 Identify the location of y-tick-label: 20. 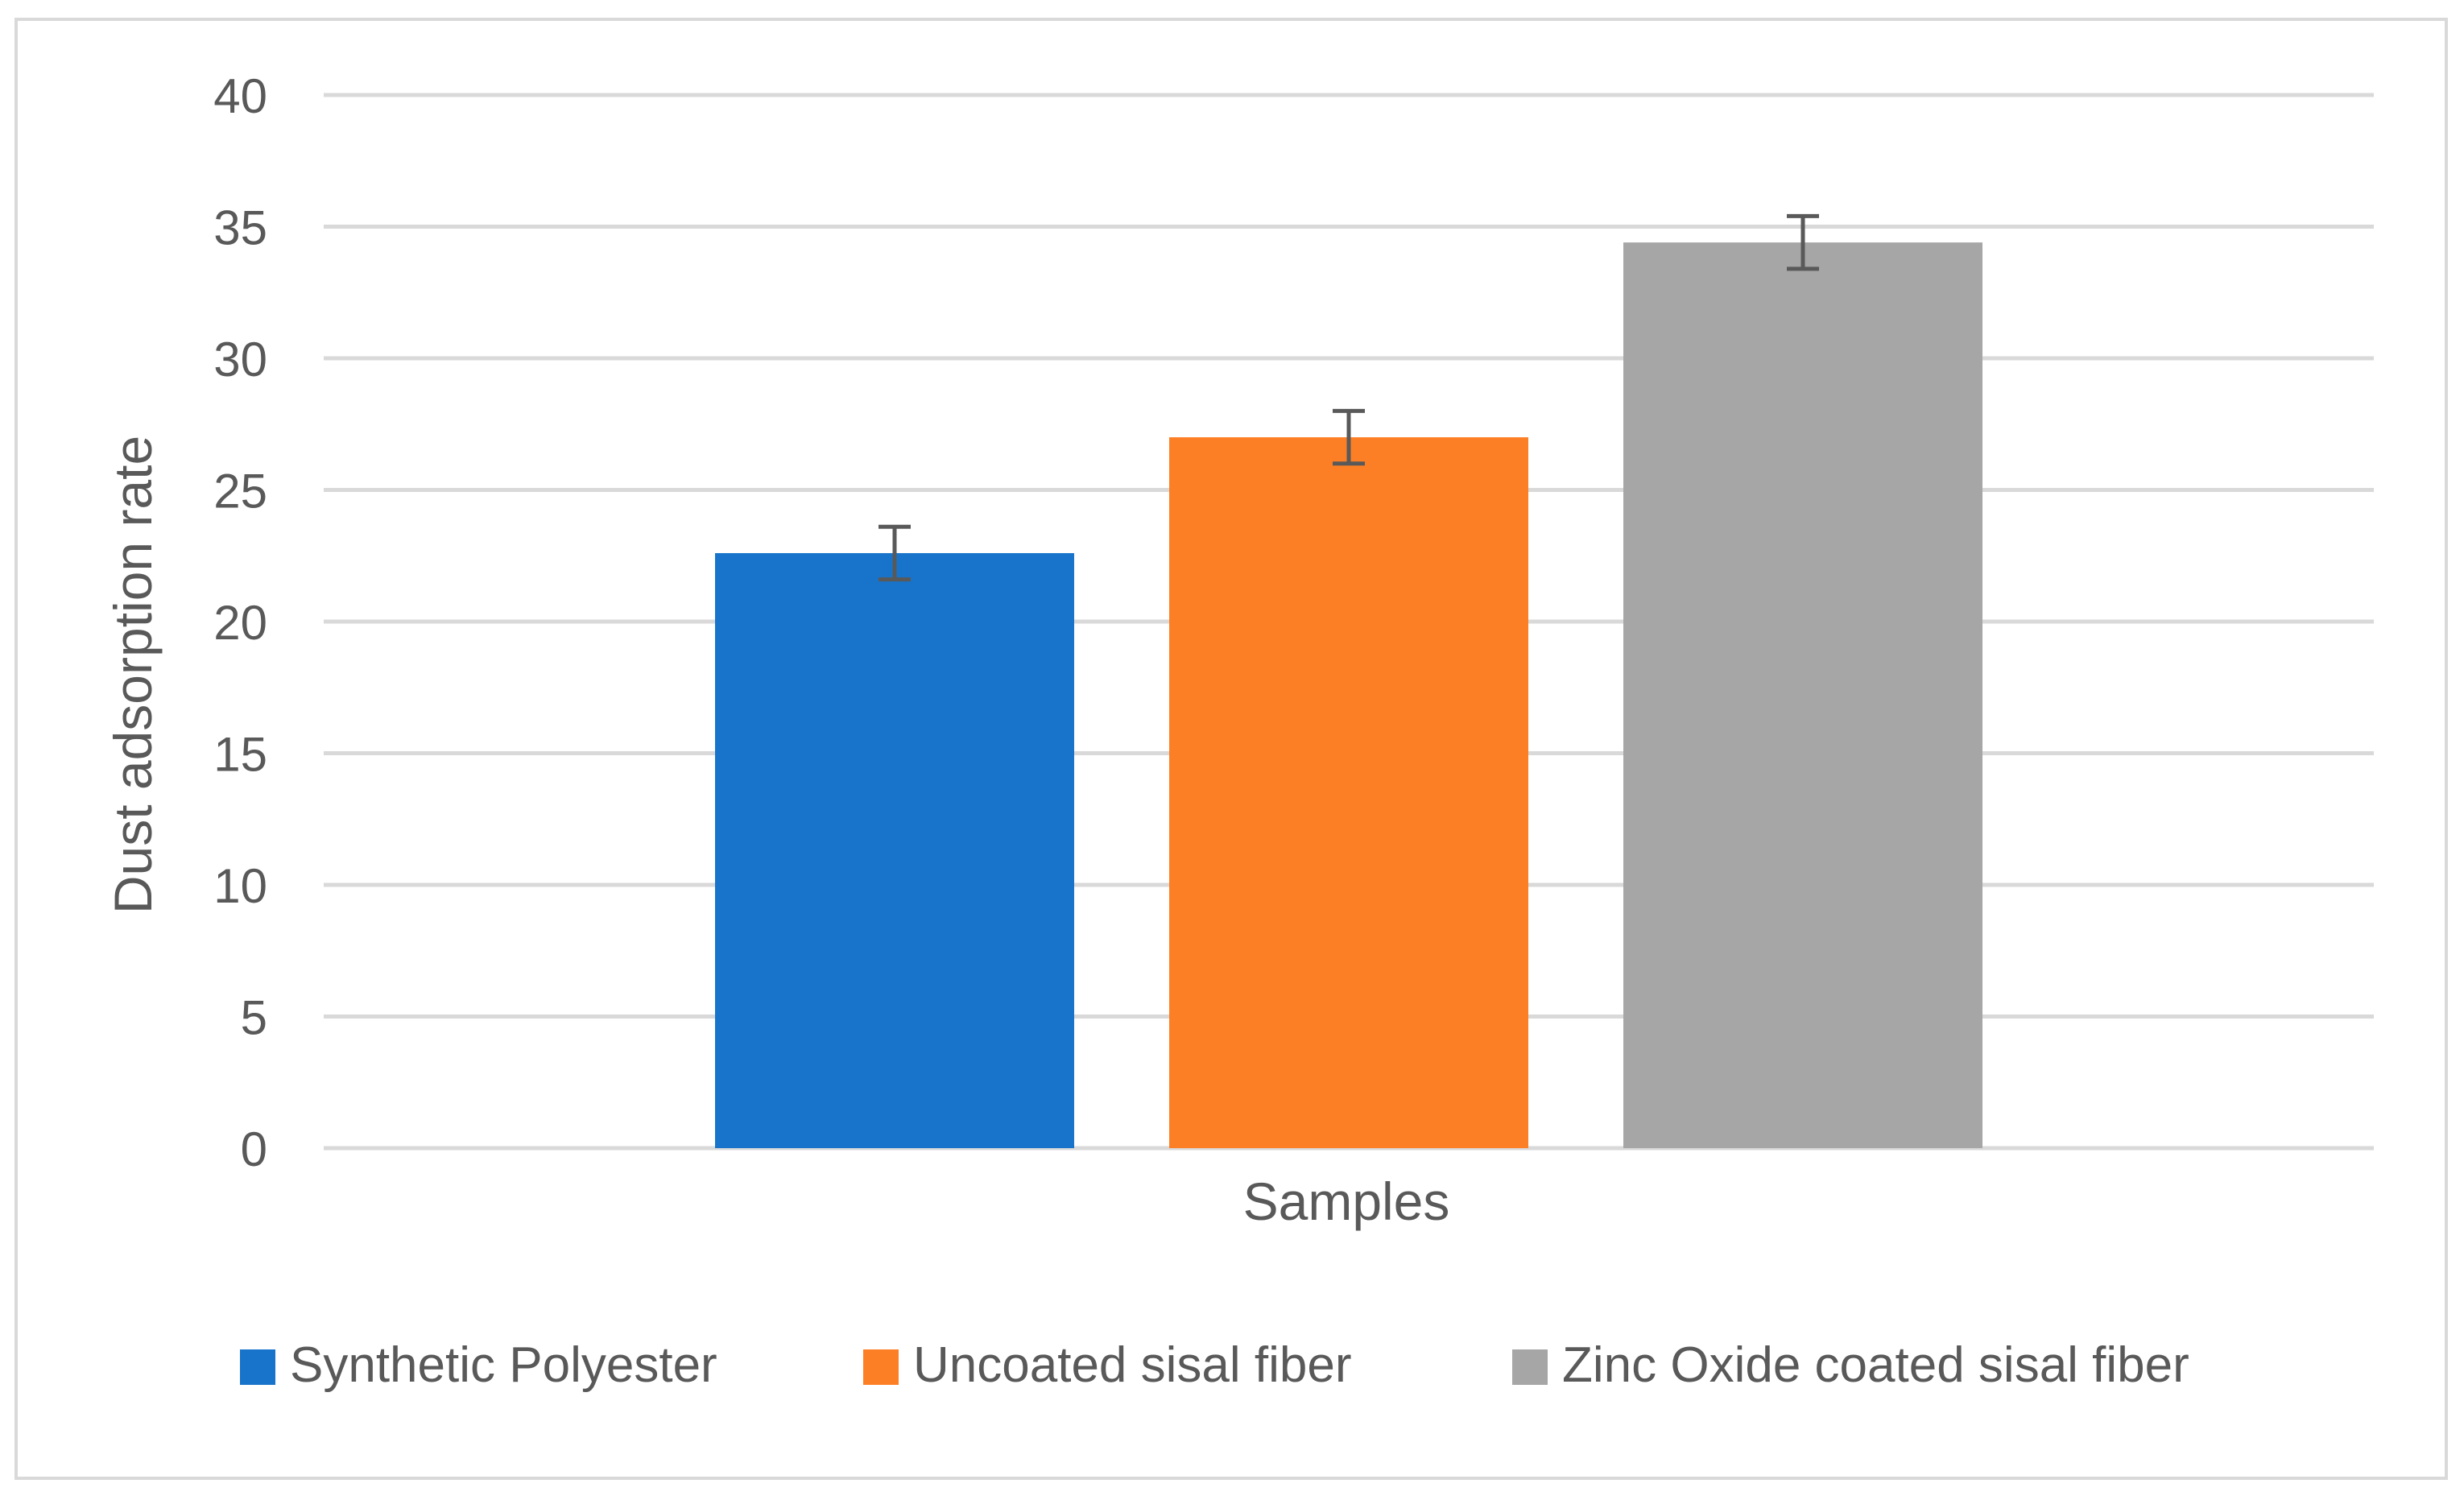
(240, 623).